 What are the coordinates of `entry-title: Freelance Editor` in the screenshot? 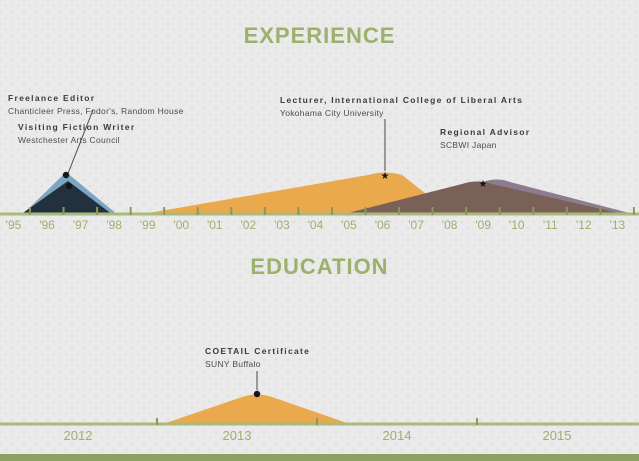 It's located at (52, 98).